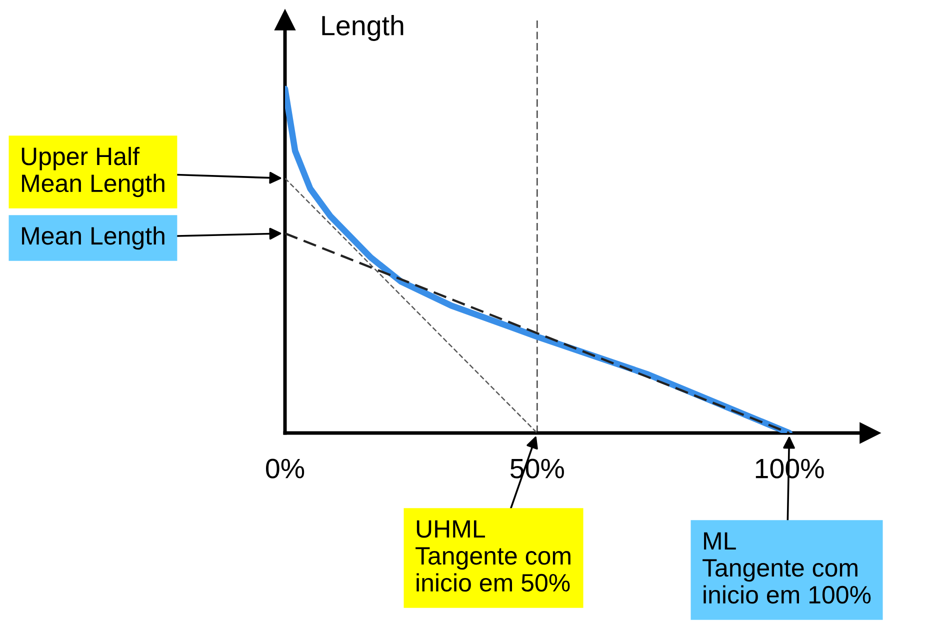 The width and height of the screenshot is (945, 621). I want to click on annotation: ML Tangente com inicio em 100%, so click(786, 568).